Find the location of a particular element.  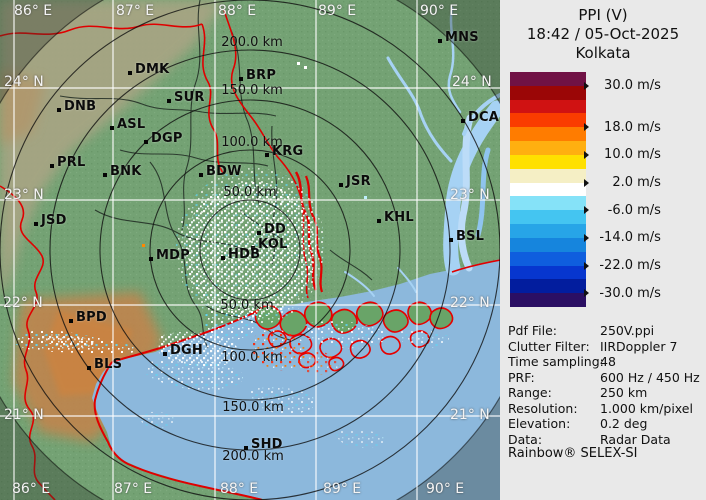

station-label: BLS is located at coordinates (108, 364).